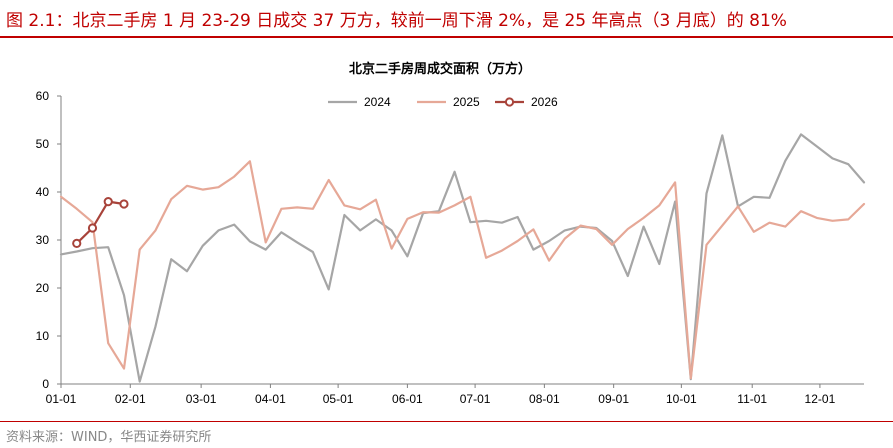 The image size is (893, 448). Describe the element at coordinates (752, 399) in the screenshot. I see `x-tick-label: 11-01` at that location.